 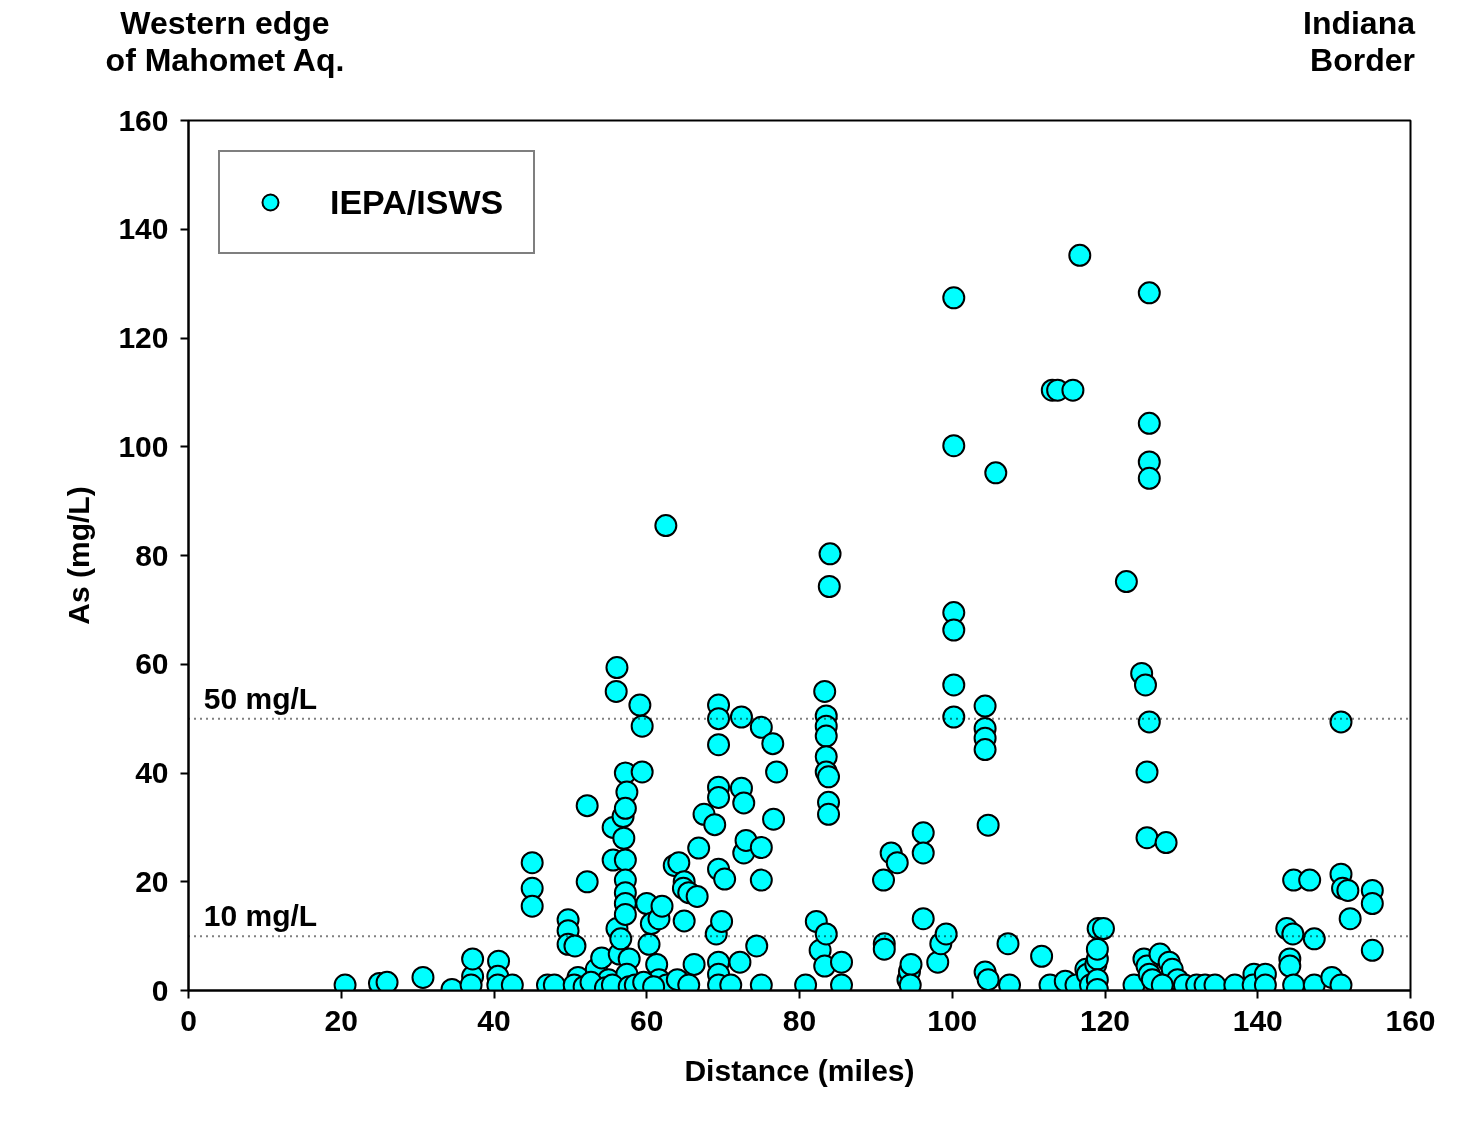 What do you see at coordinates (152, 772) in the screenshot?
I see `y-tick-label: 40` at bounding box center [152, 772].